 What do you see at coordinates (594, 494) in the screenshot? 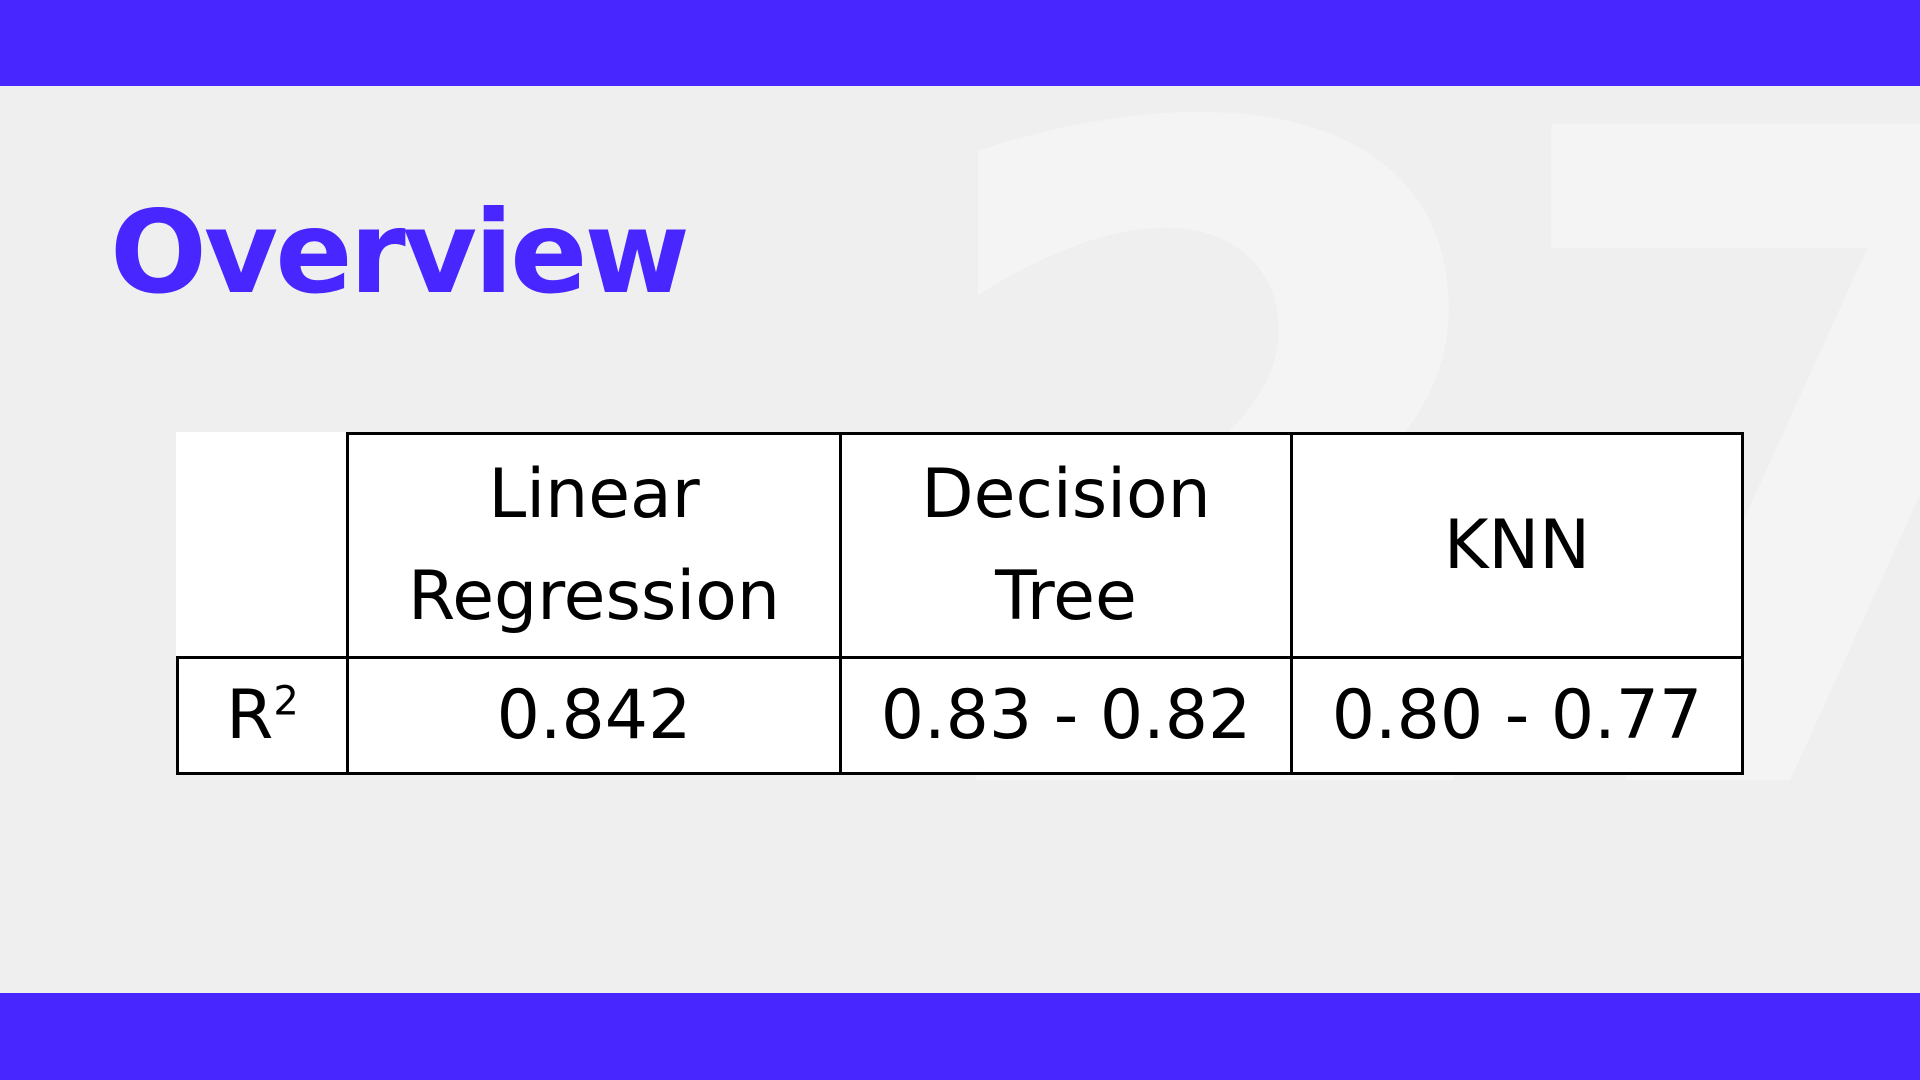
I see `column-header-line: Linear` at bounding box center [594, 494].